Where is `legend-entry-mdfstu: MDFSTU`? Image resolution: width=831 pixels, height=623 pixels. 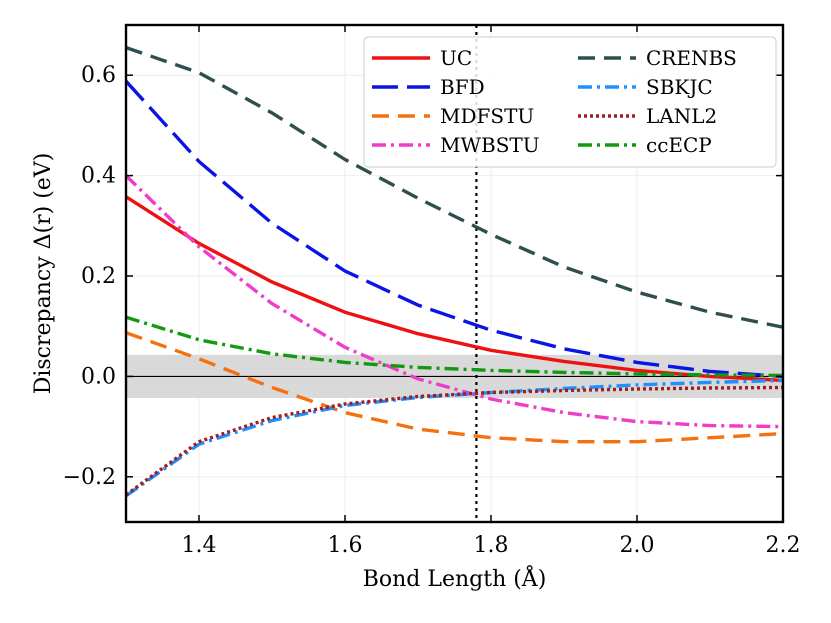
legend-entry-mdfstu: MDFSTU is located at coordinates (453, 116).